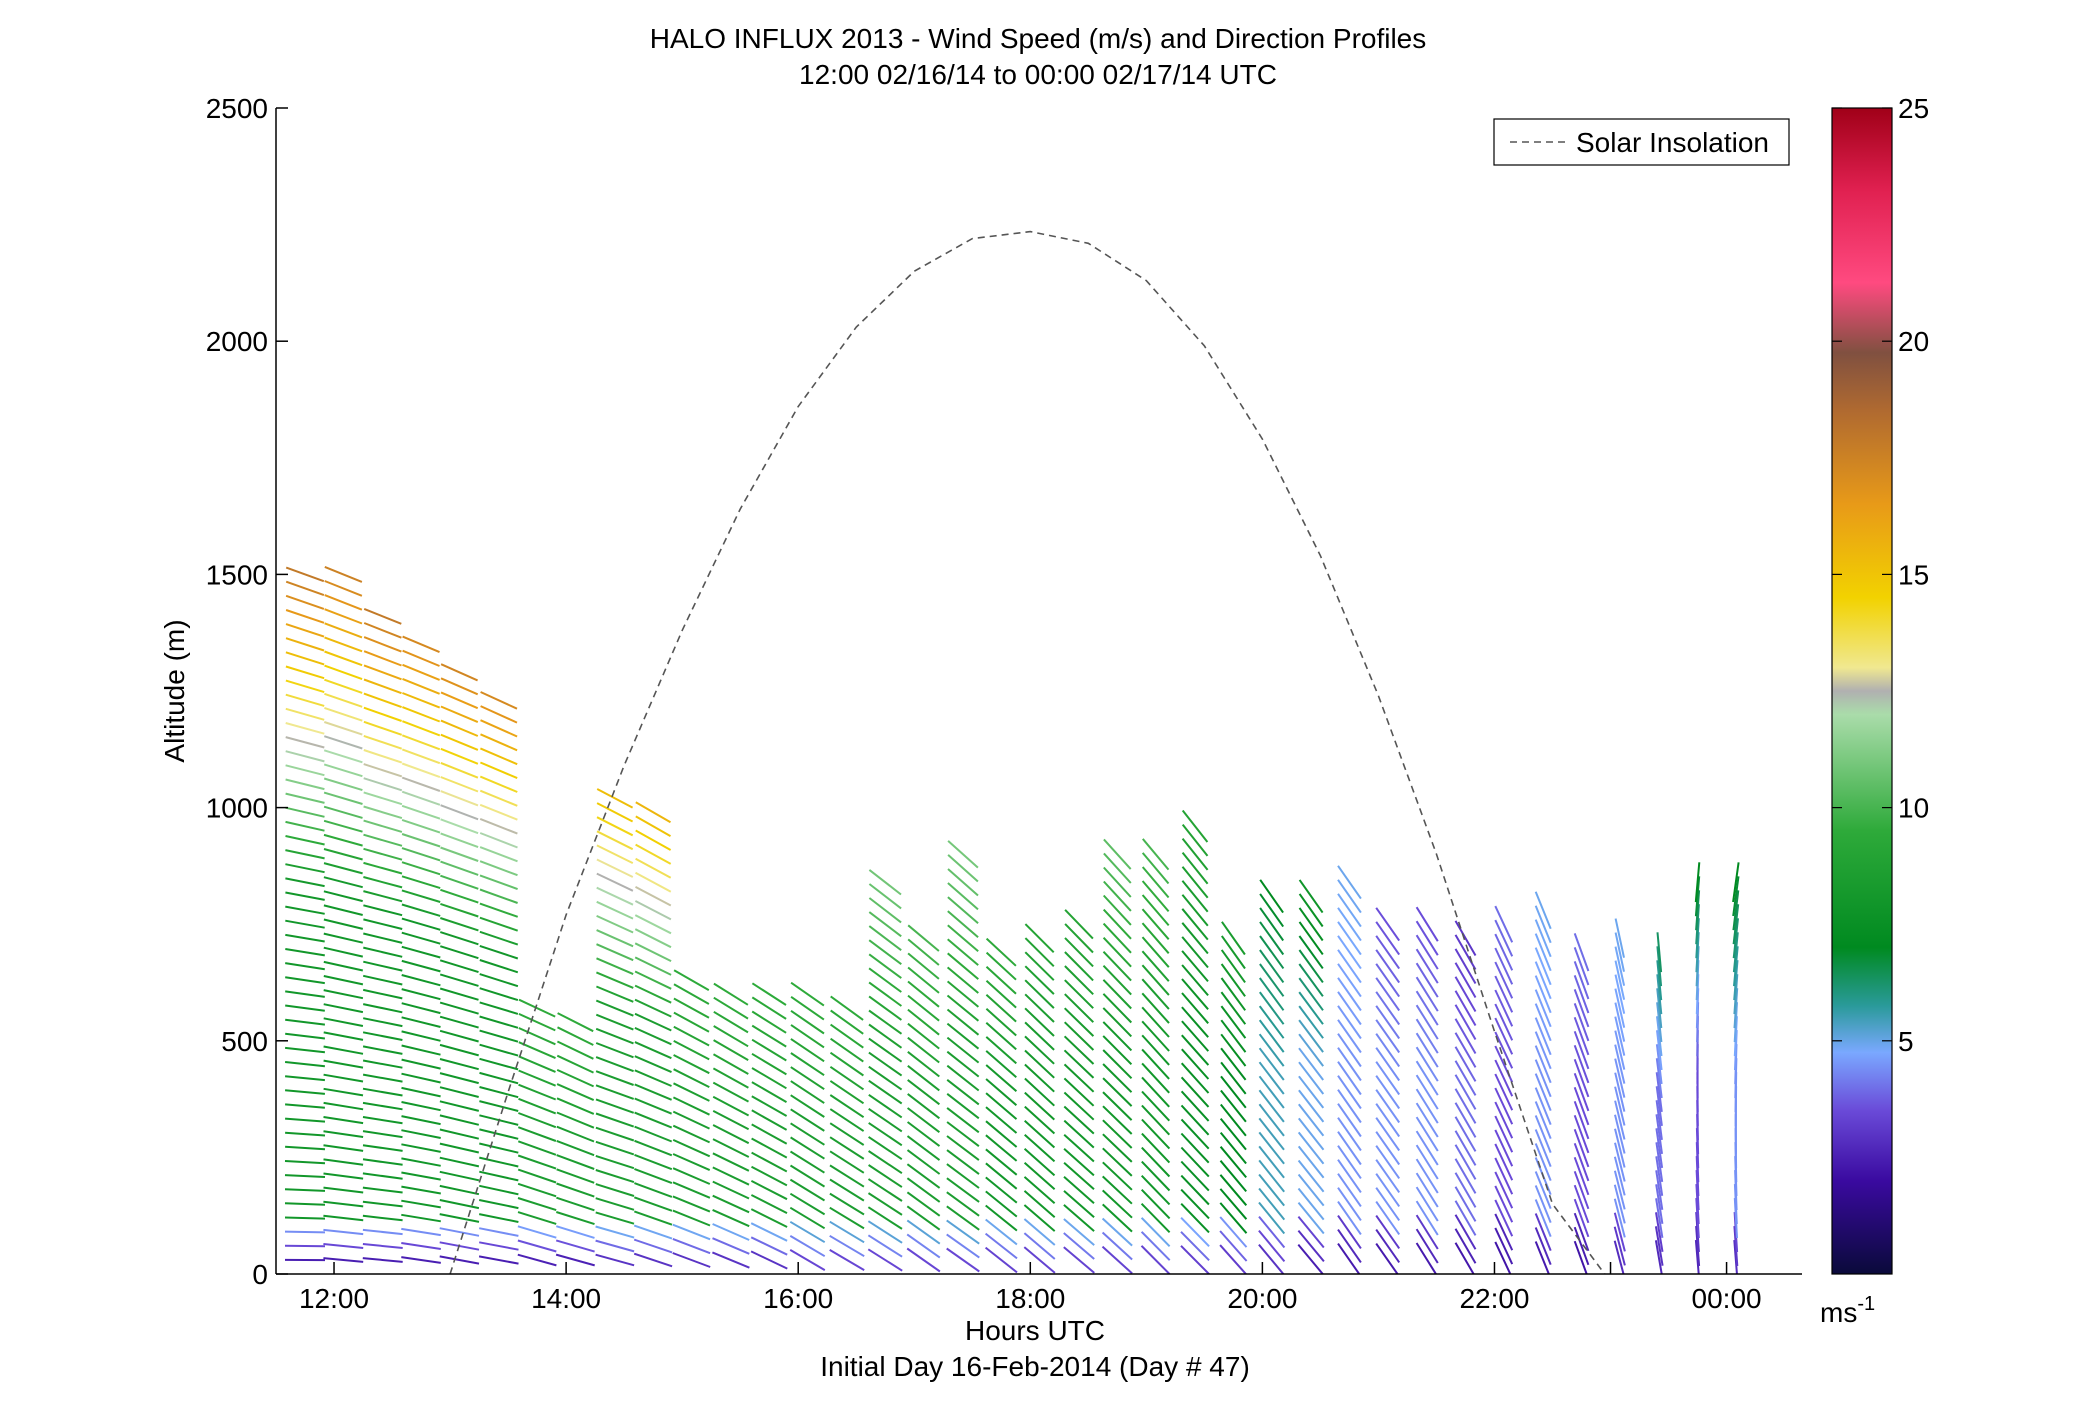 This screenshot has height=1425, width=2098. Describe the element at coordinates (1262, 1298) in the screenshot. I see `x-tick-label: 20:00` at that location.